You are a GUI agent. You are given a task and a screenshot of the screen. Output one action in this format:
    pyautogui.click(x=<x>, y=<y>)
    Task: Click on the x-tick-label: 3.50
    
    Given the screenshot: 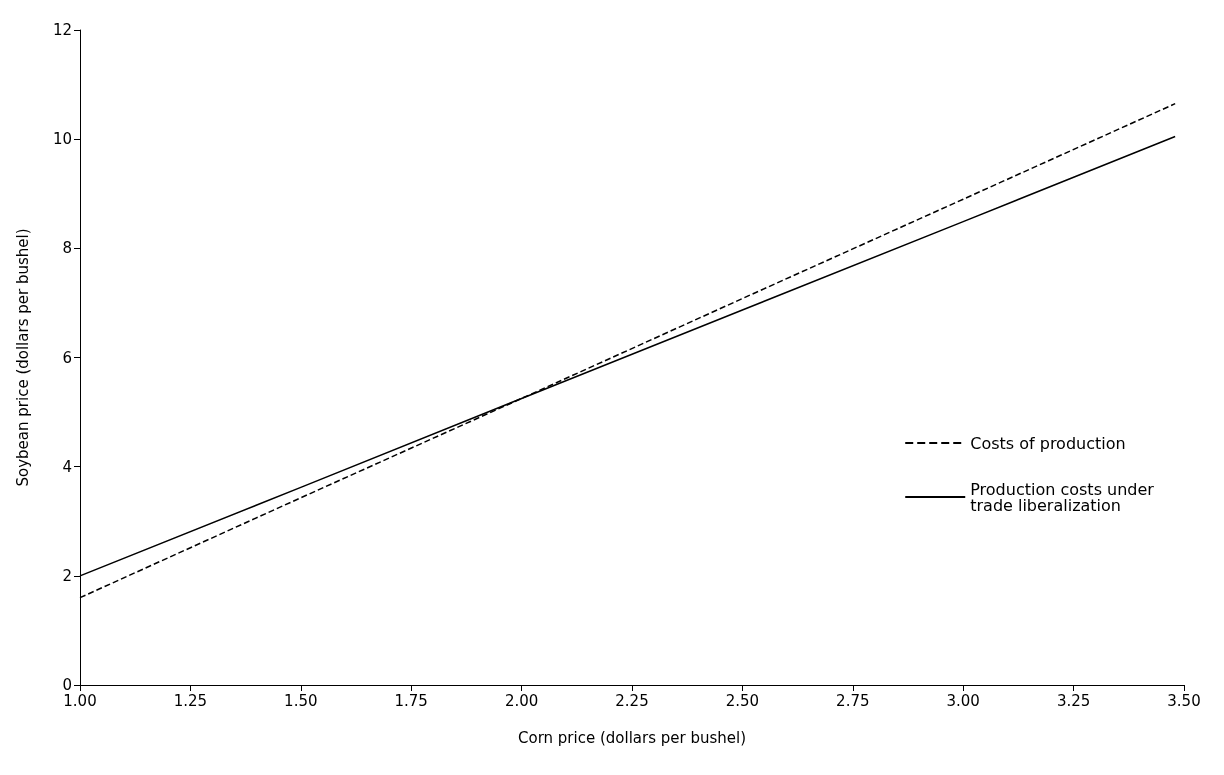 What is the action you would take?
    pyautogui.click(x=1184, y=700)
    